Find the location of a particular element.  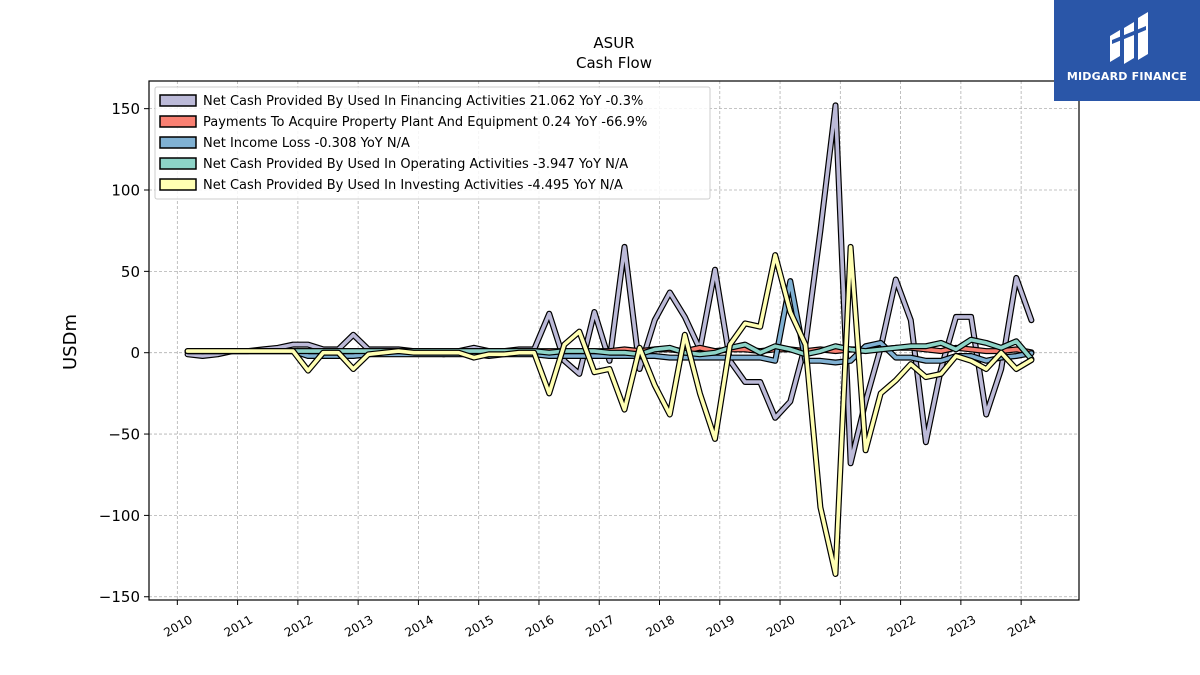

chart-title: ASUR is located at coordinates (613, 43).